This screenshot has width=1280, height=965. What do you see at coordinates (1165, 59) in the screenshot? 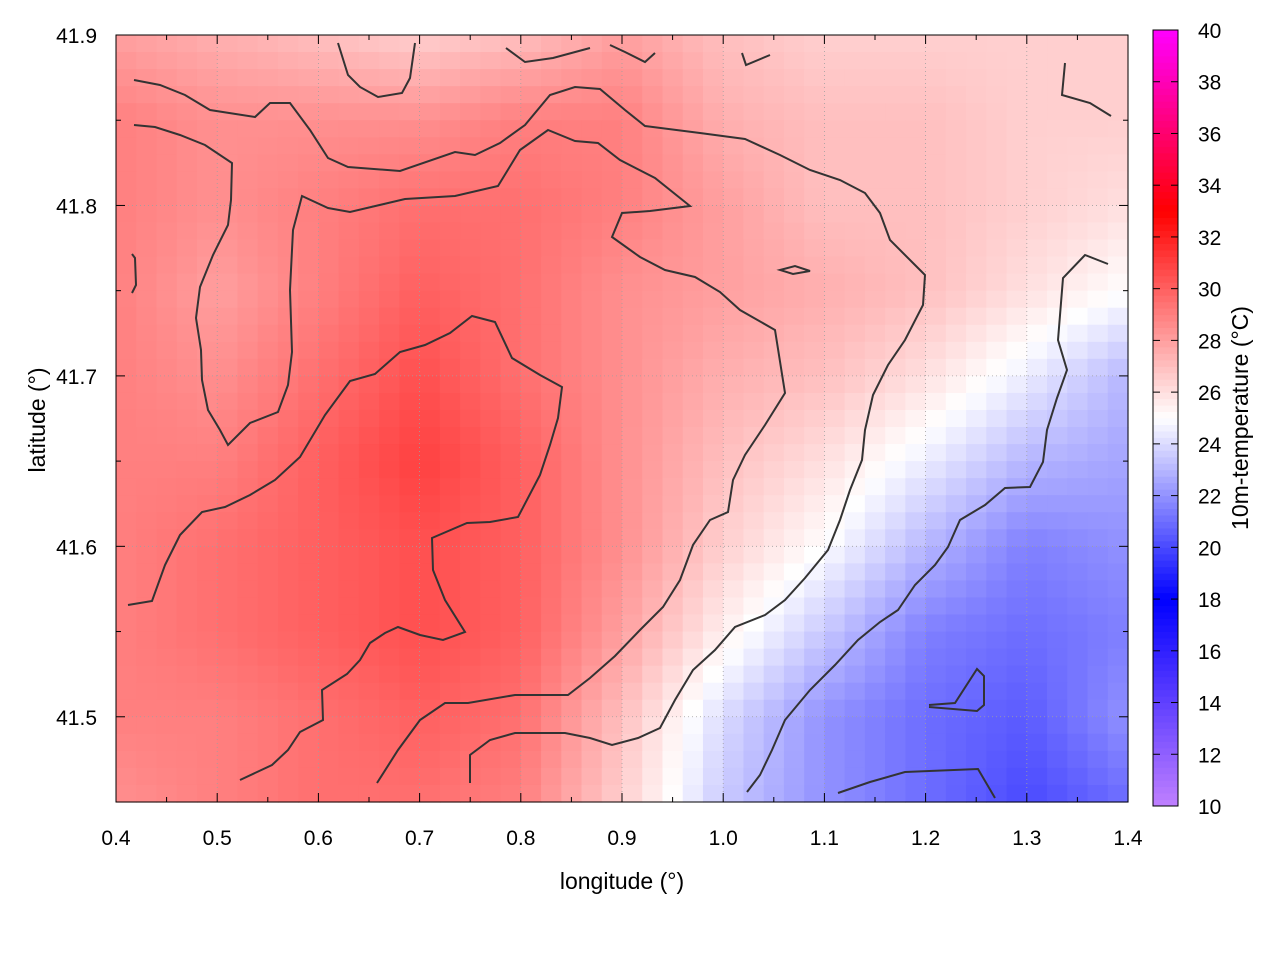
I see `colorbar-swatch` at bounding box center [1165, 59].